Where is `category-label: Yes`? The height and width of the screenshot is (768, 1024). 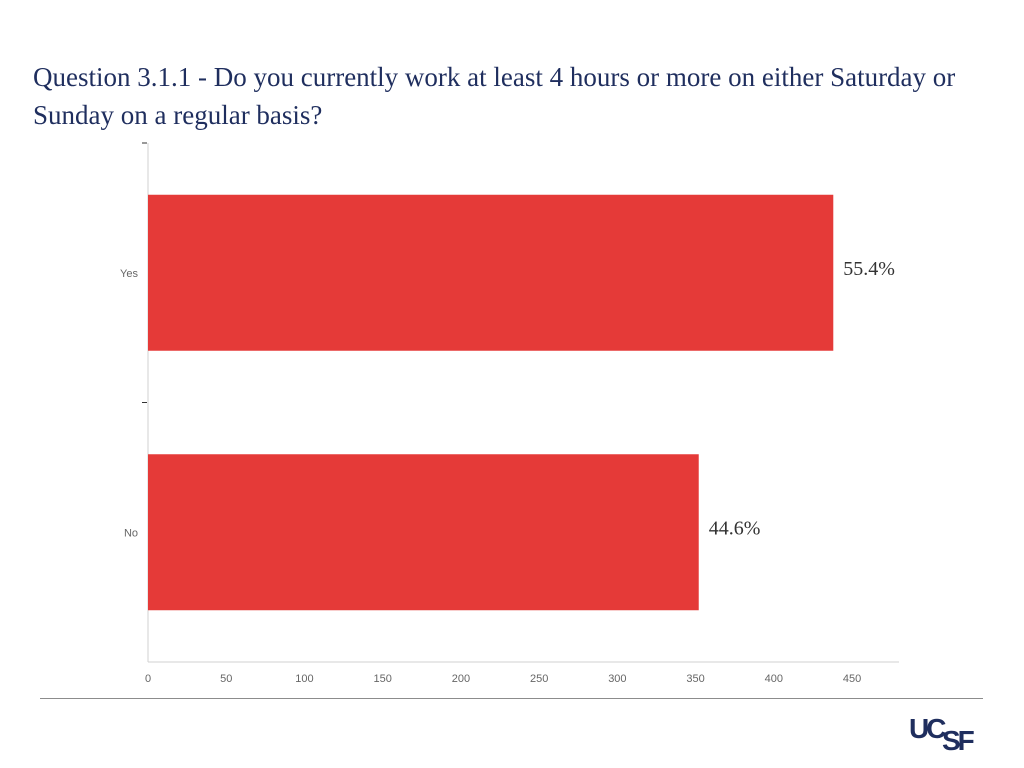
category-label: Yes is located at coordinates (129, 274).